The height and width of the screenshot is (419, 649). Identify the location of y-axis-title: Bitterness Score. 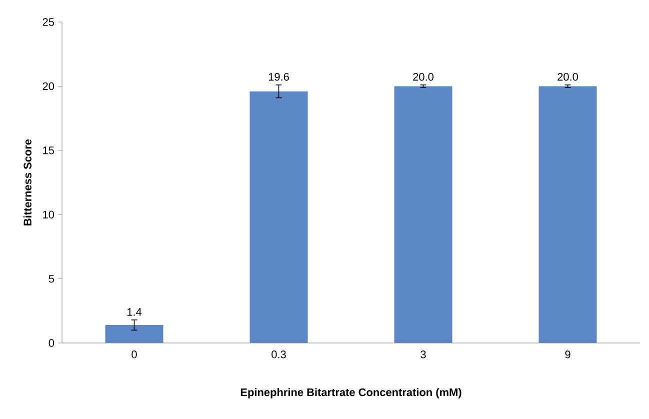
(27, 182).